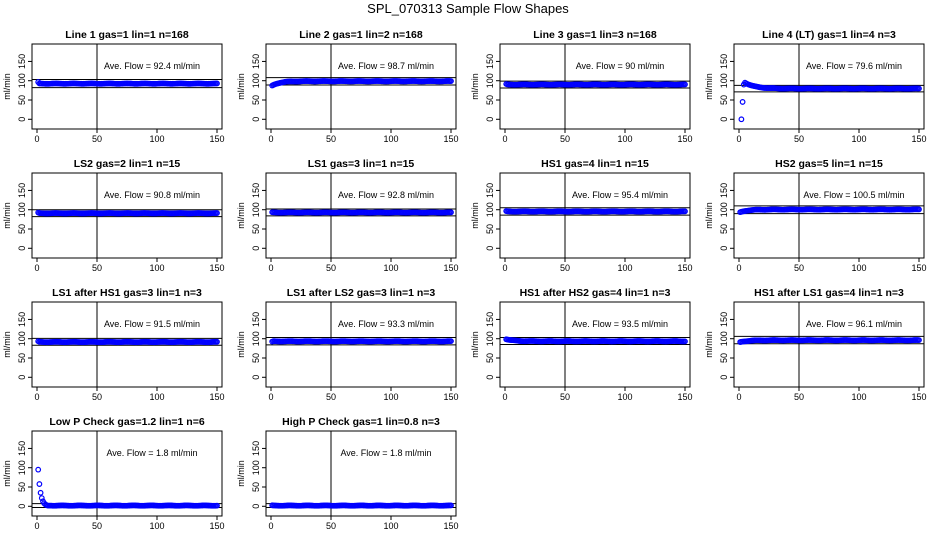 The height and width of the screenshot is (540, 936). Describe the element at coordinates (127, 293) in the screenshot. I see `panel-title: LS1 after HS1 gas=3 lin=1 n=3` at that location.